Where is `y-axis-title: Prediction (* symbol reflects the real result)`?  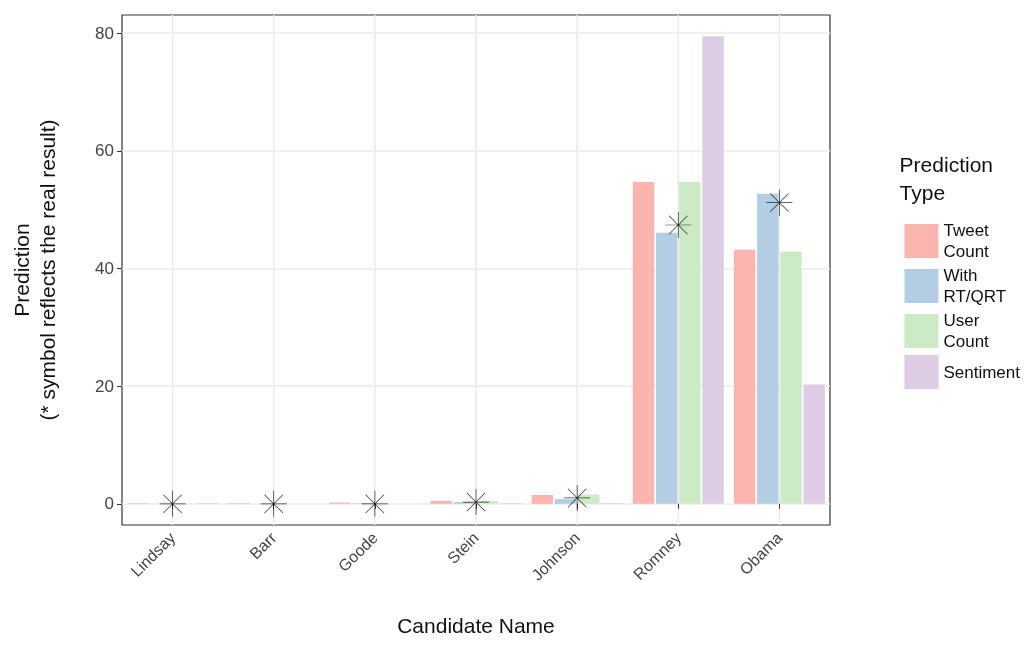
y-axis-title: Prediction (* symbol reflects the real result) is located at coordinates (34, 270).